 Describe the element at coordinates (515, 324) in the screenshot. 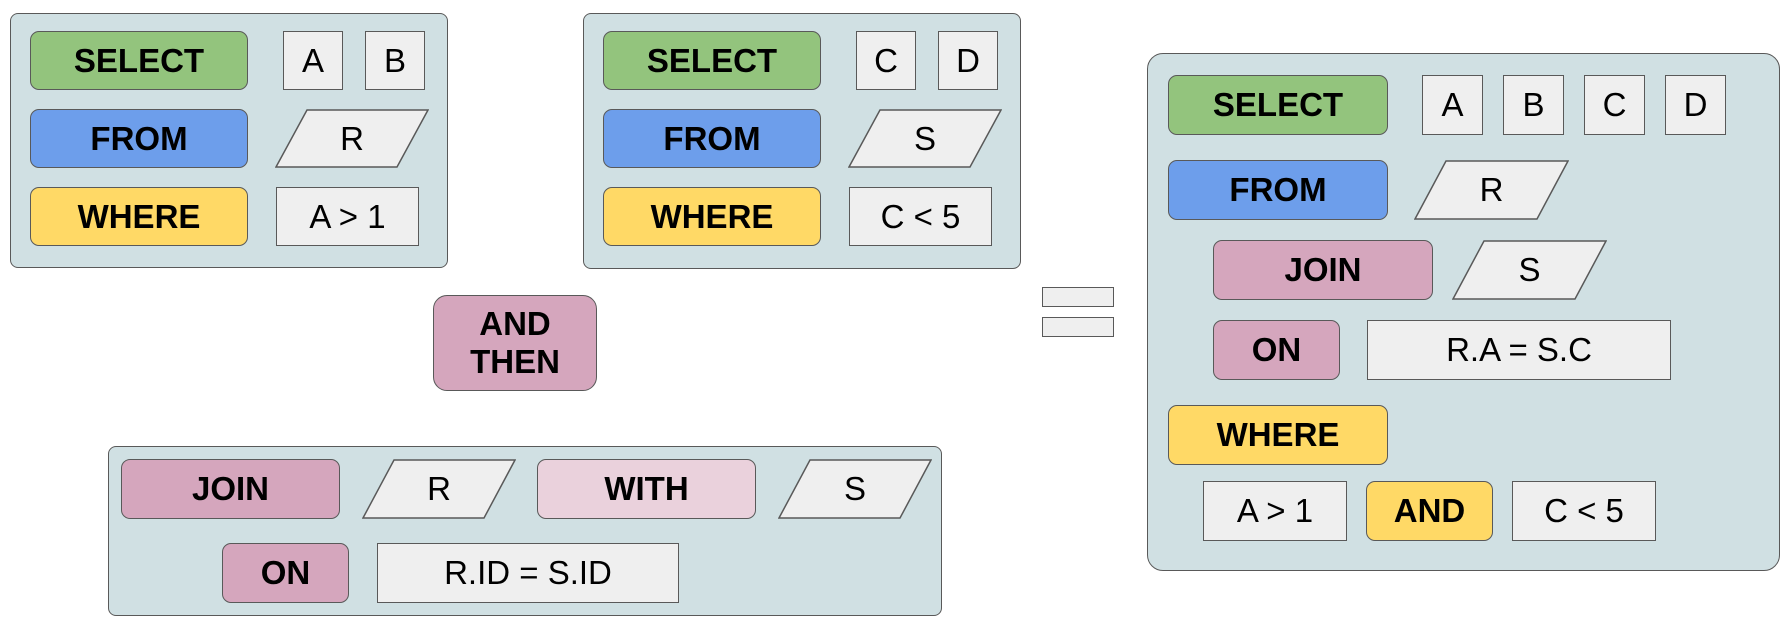

I see `combinator-line-1: AND` at that location.